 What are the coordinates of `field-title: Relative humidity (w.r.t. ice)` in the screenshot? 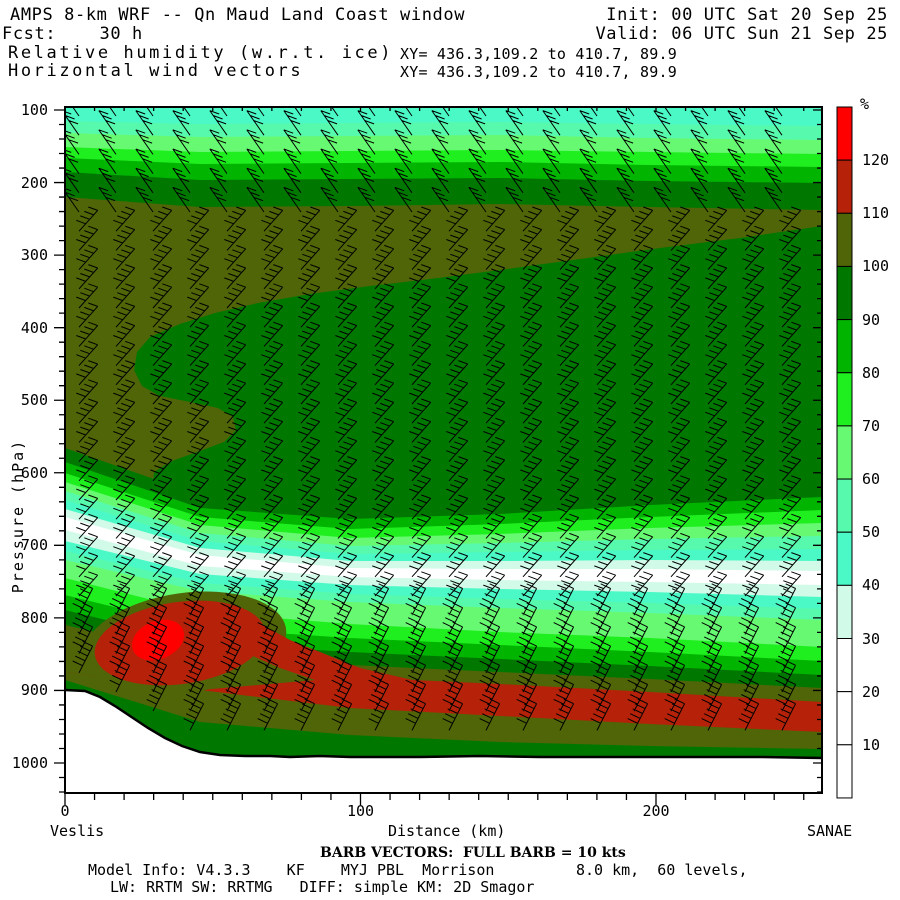 It's located at (201, 53).